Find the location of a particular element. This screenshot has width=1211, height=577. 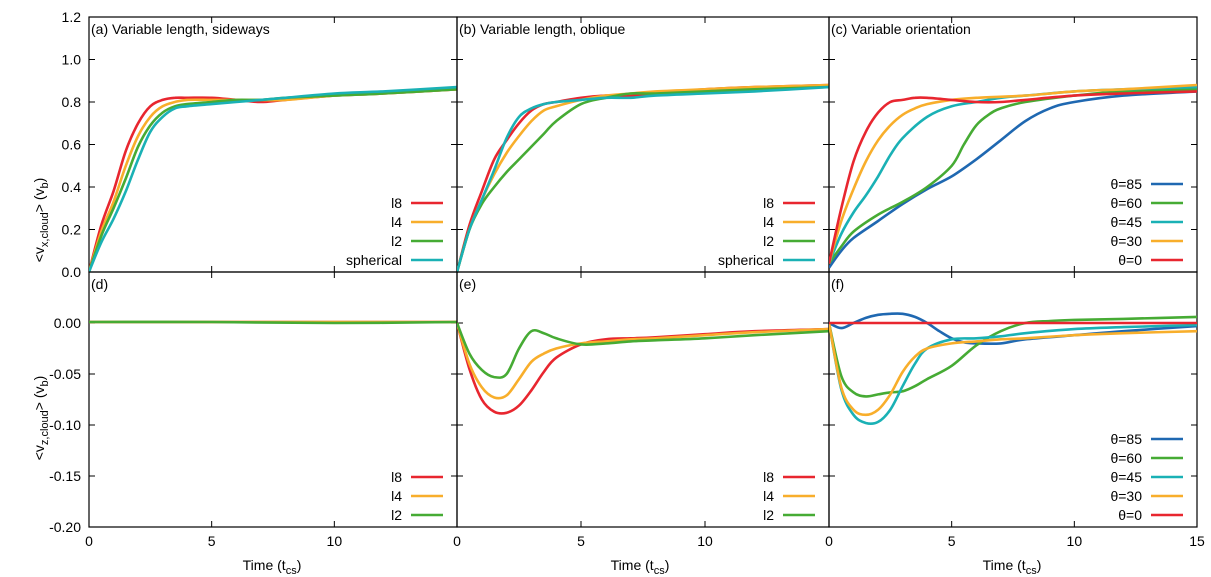

series-line-l4 is located at coordinates (643, 361).